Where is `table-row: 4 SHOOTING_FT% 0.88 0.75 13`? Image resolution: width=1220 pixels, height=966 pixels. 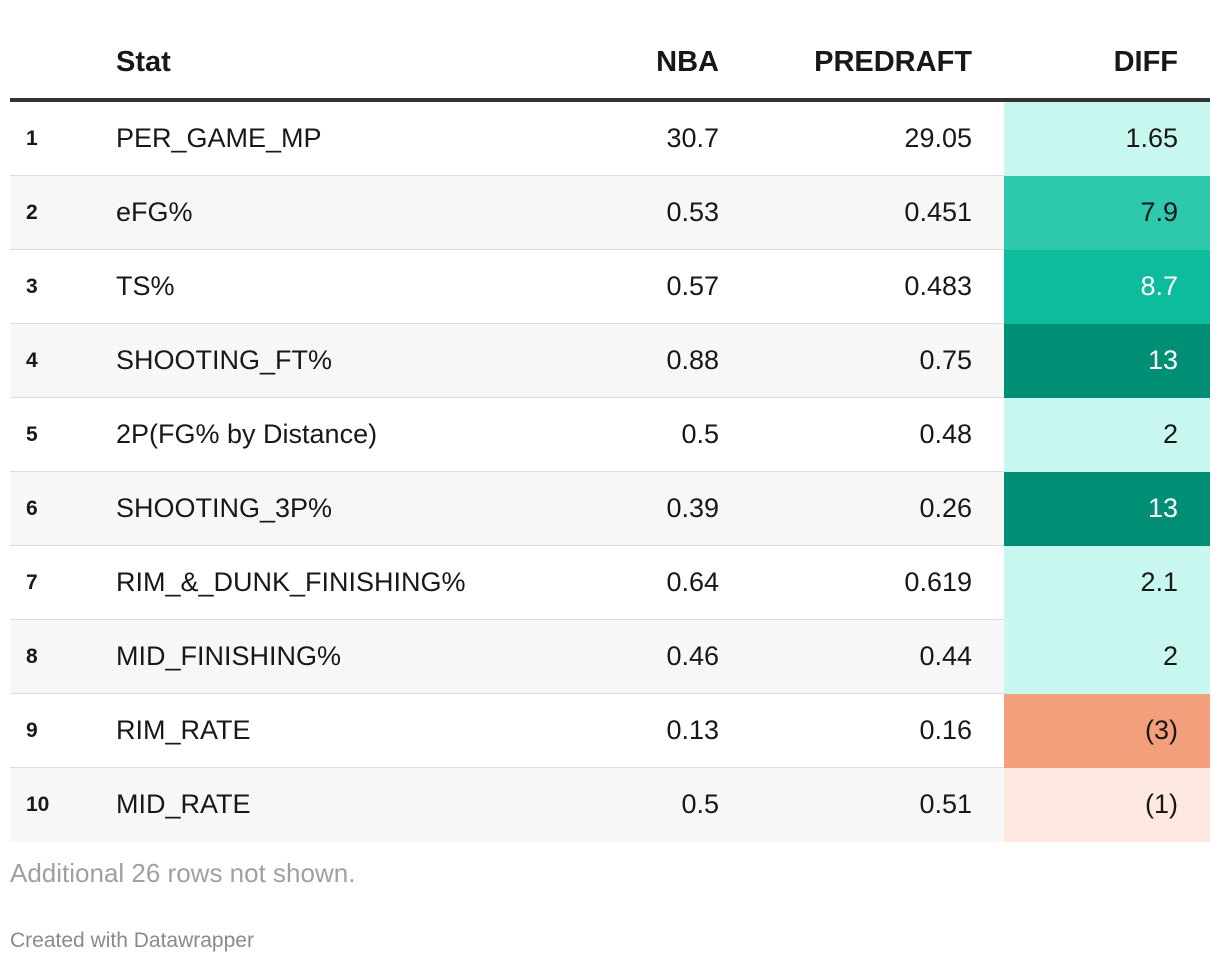
table-row: 4 SHOOTING_FT% 0.88 0.75 13 is located at coordinates (610, 360).